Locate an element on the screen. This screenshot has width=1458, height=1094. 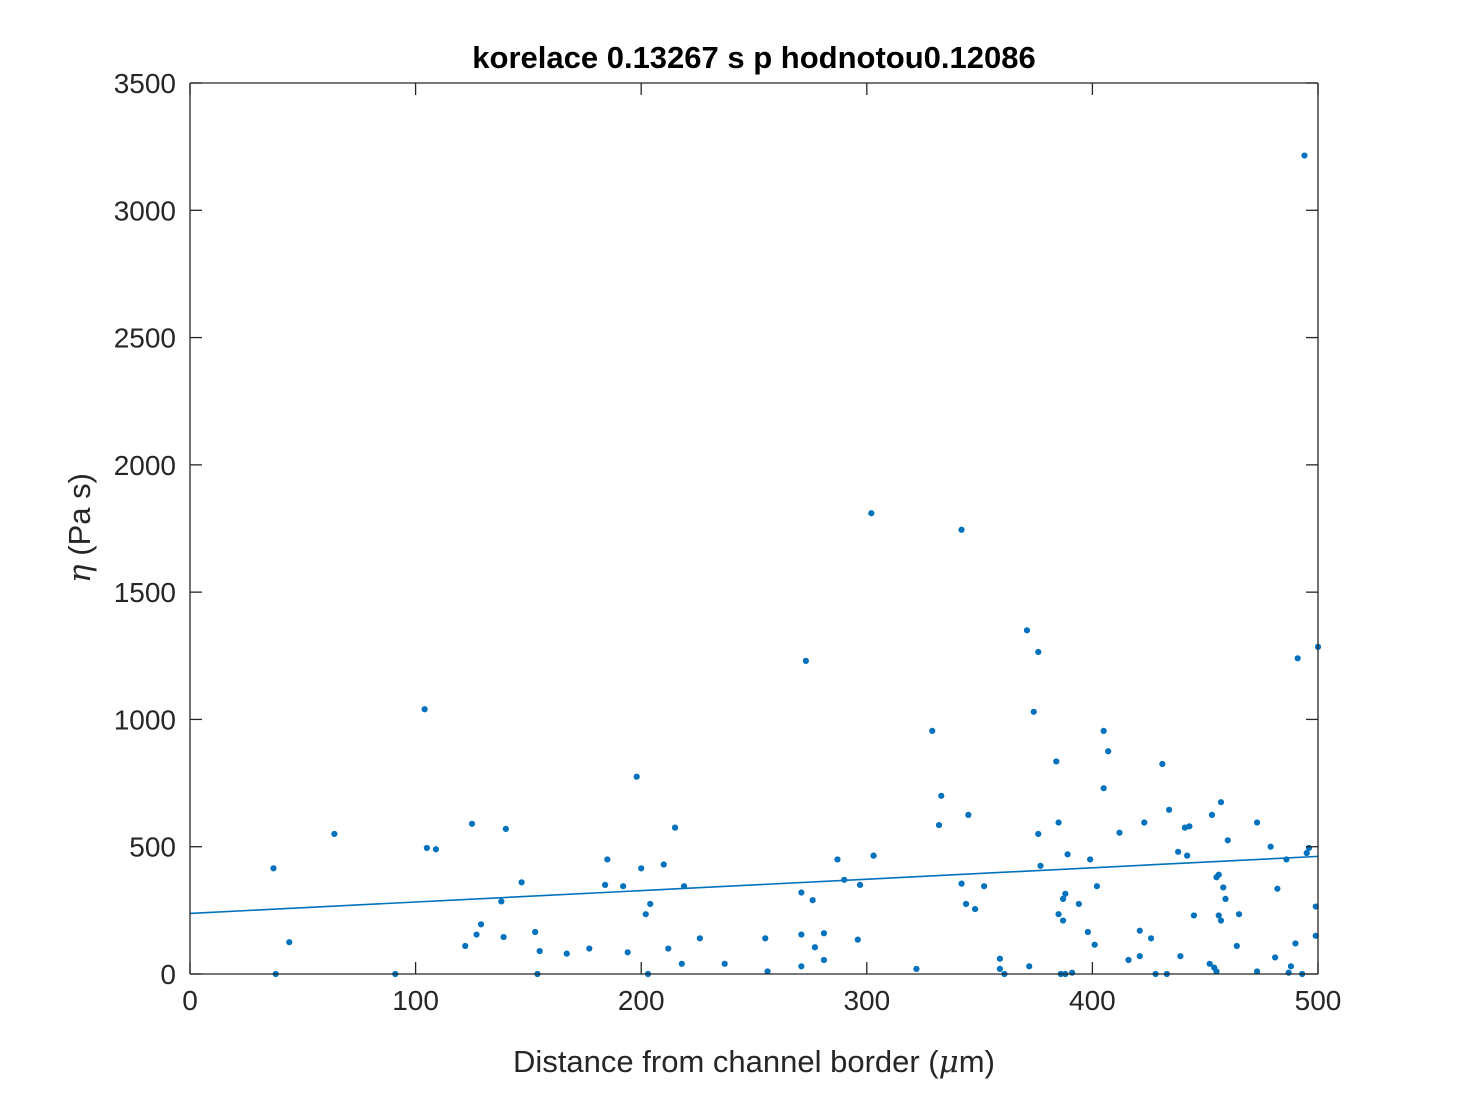
y-axis-label: η (Pa s) is located at coordinates (80, 528).